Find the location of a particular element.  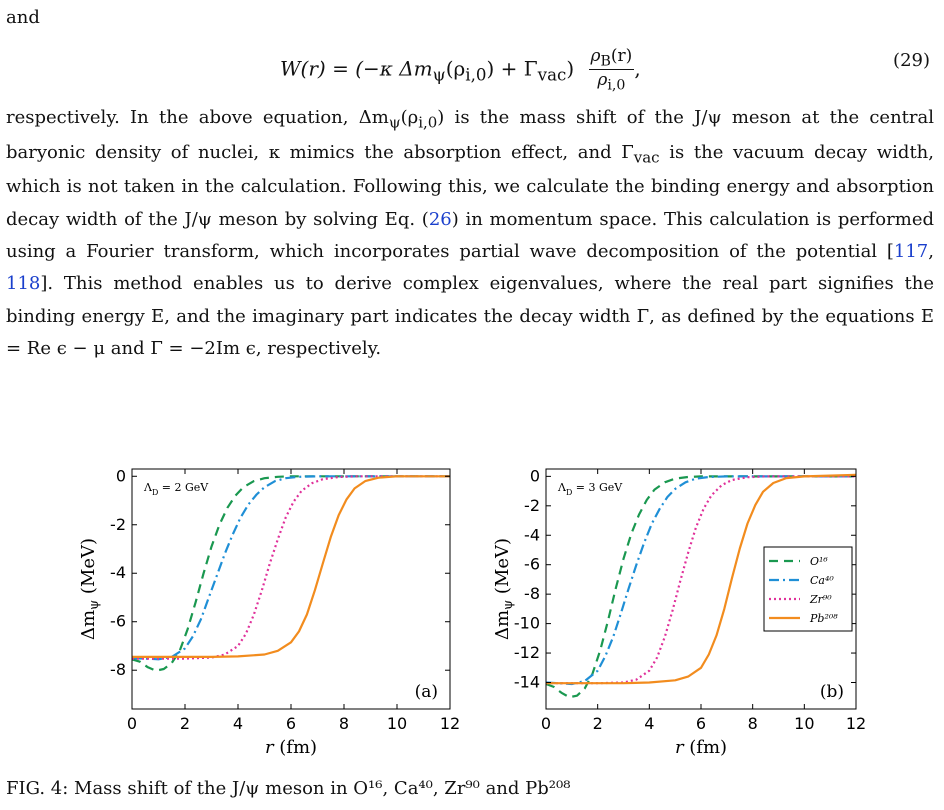

para-sub-i0: i,0 is located at coordinates (428, 122).